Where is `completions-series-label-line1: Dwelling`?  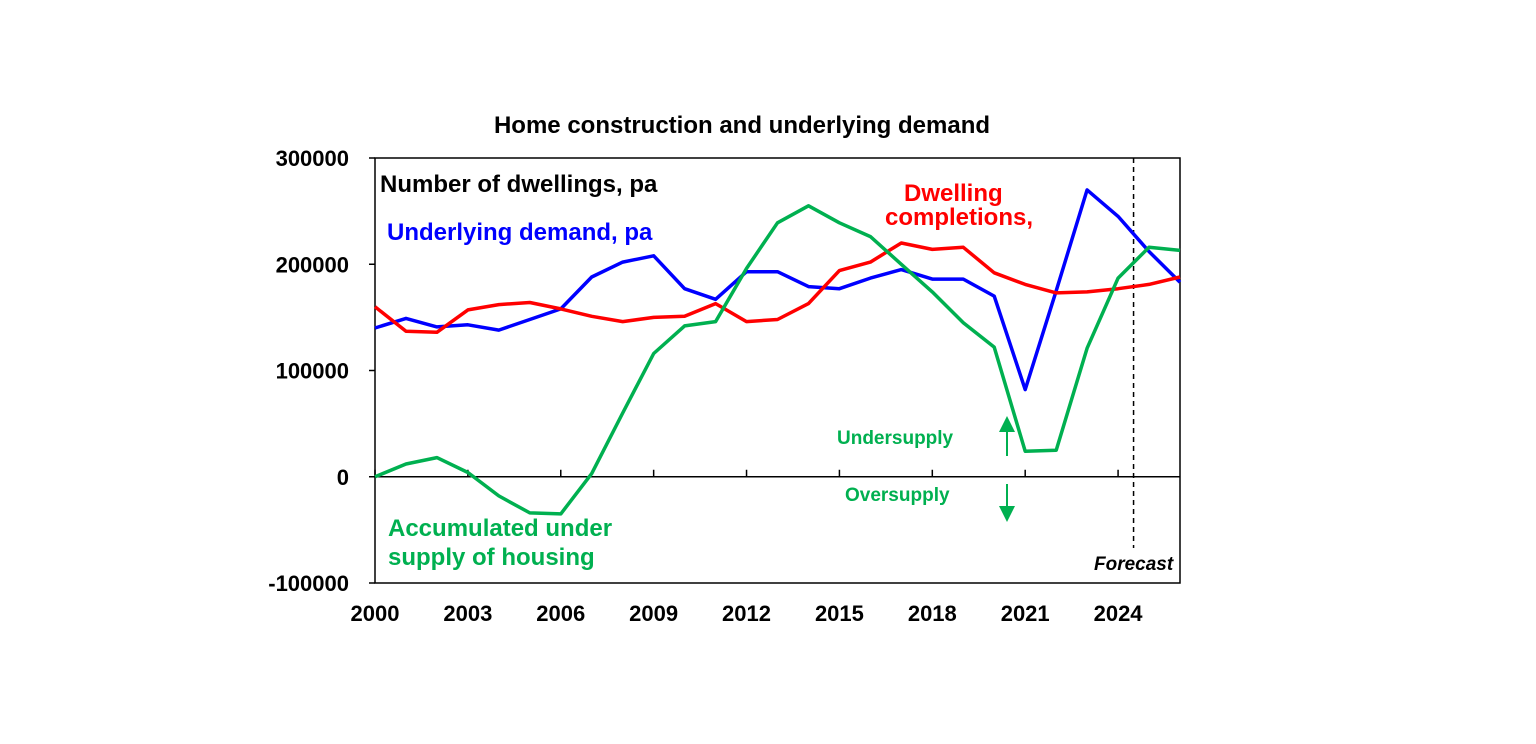 completions-series-label-line1: Dwelling is located at coordinates (953, 193).